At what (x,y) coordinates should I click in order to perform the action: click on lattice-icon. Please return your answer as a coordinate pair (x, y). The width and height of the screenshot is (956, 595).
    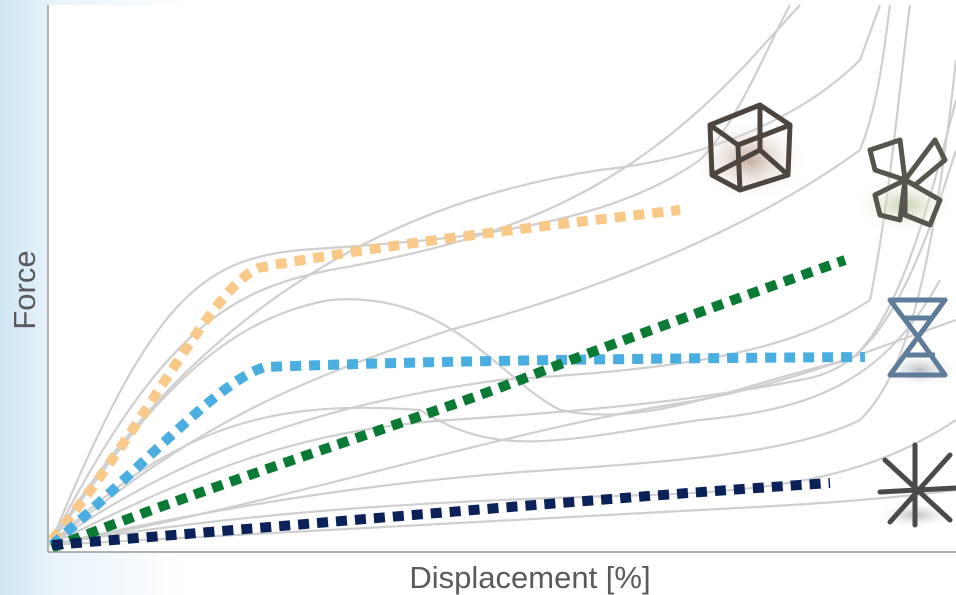
    Looking at the image, I should click on (903, 186).